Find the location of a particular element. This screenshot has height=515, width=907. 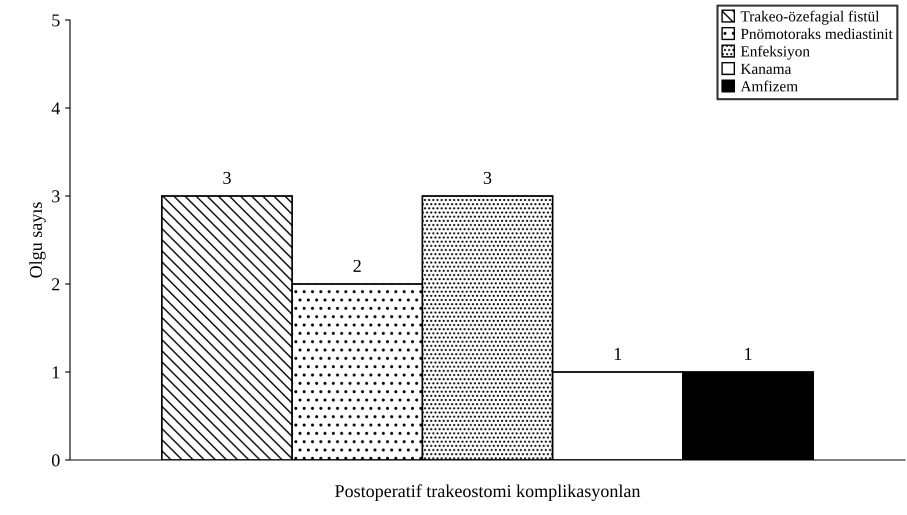

y-tick-label: 3 is located at coordinates (56, 196).